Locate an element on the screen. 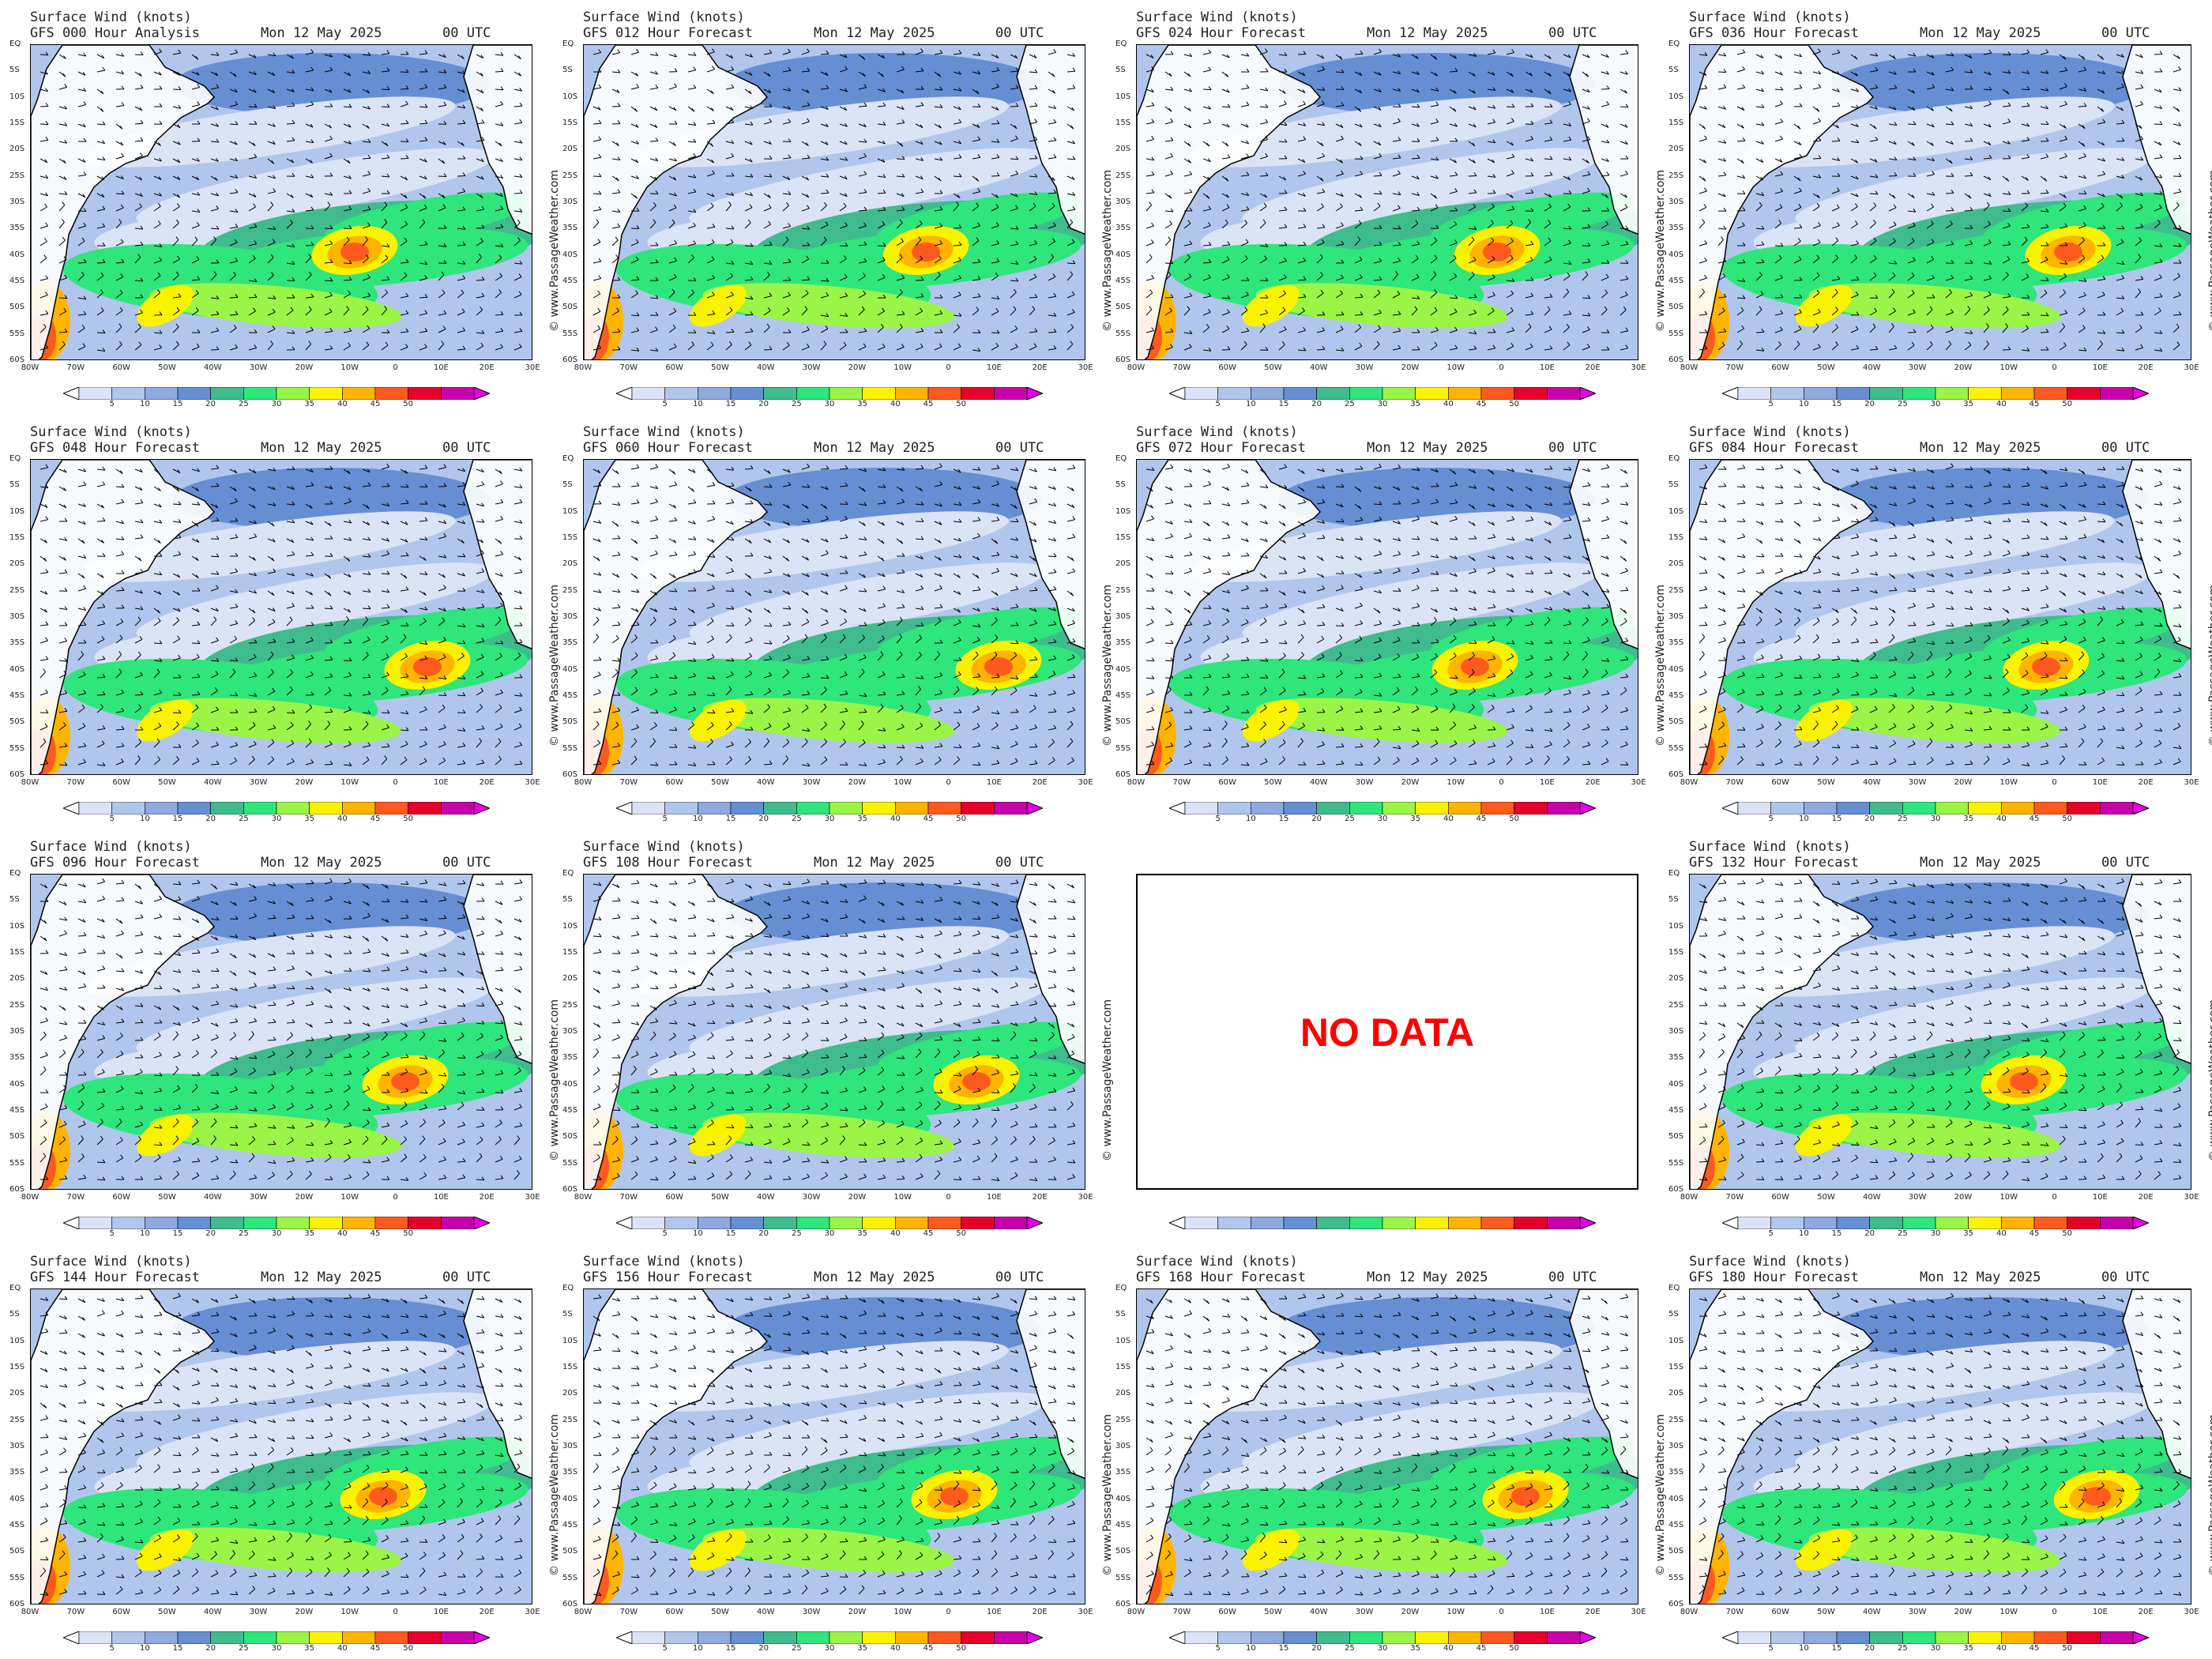 The image size is (2212, 1659). forecast-time: 00 UTC is located at coordinates (466, 33).